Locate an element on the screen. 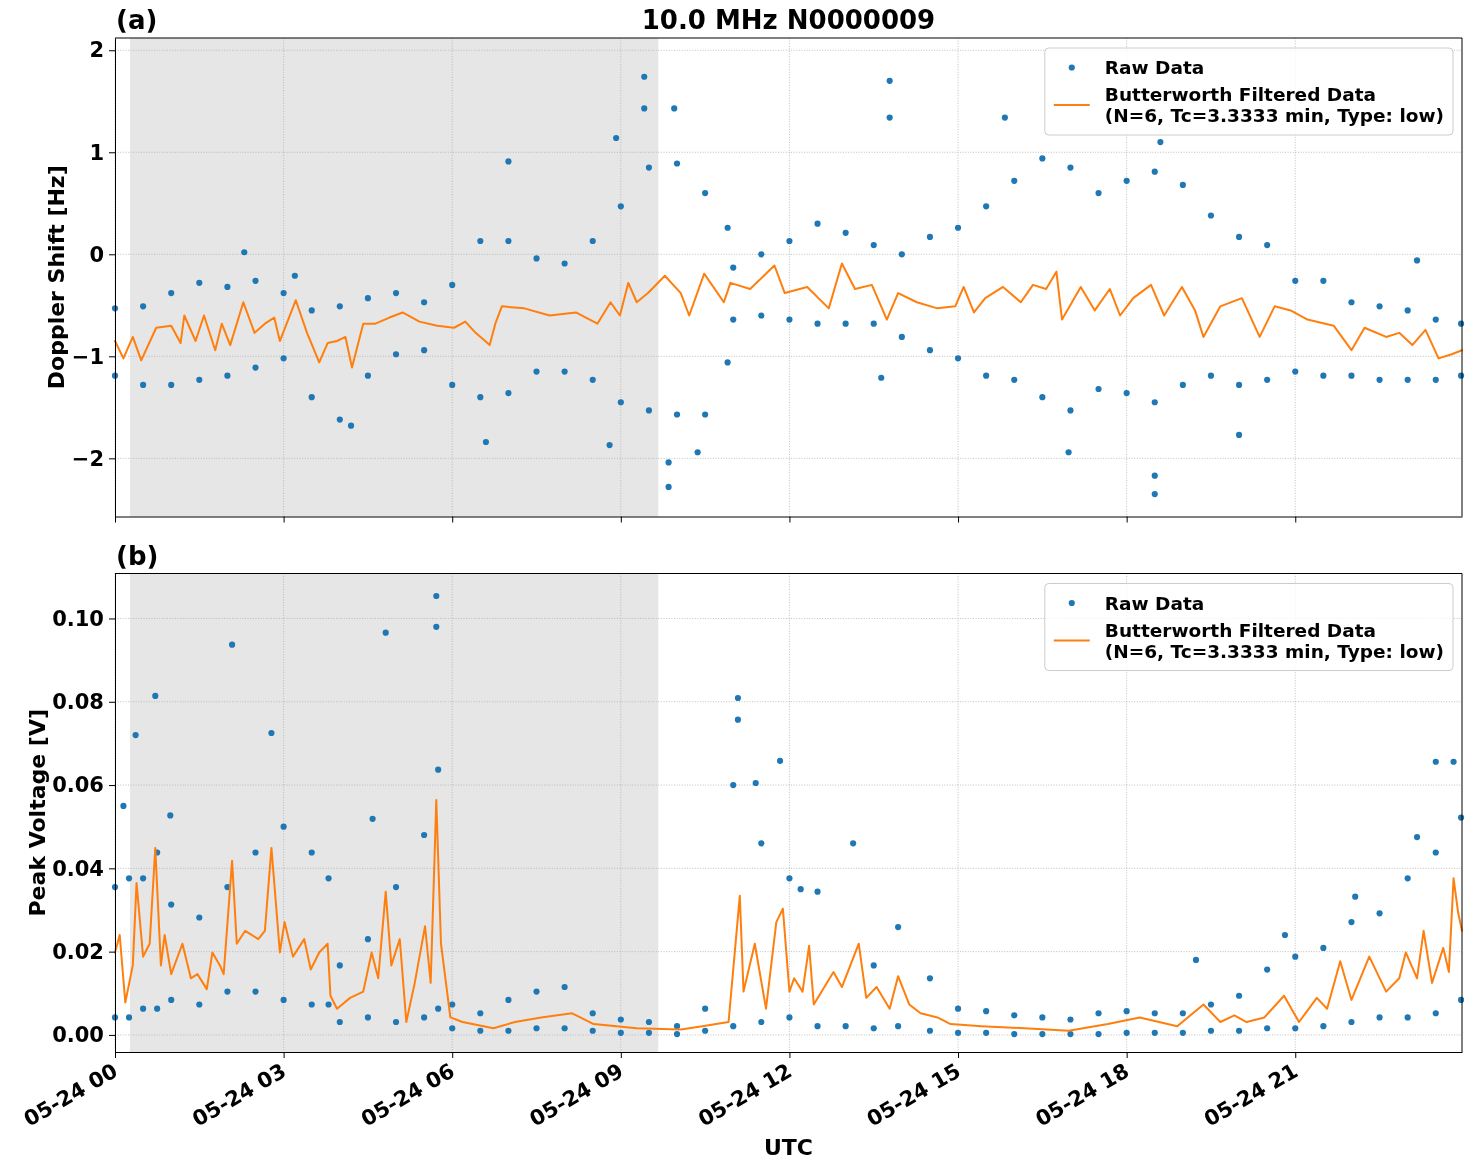 The height and width of the screenshot is (1172, 1472). y-tick-label: −1 is located at coordinates (87, 356).